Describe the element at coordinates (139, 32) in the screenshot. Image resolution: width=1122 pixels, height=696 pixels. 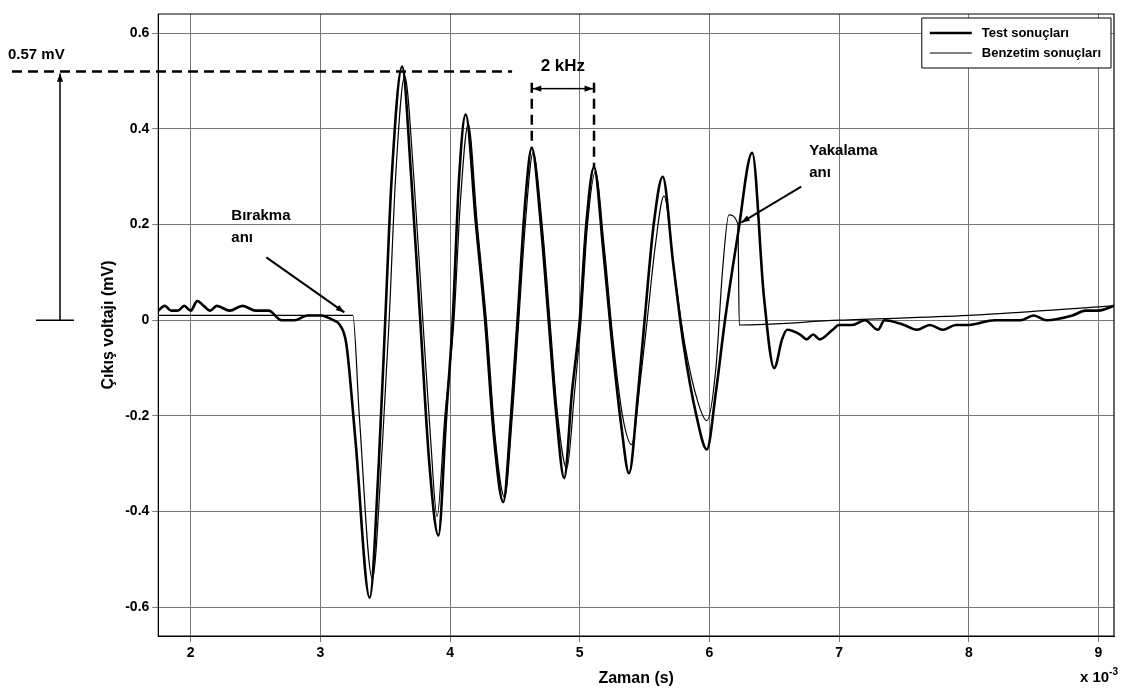
I see `y-tick-label: 0.6` at that location.